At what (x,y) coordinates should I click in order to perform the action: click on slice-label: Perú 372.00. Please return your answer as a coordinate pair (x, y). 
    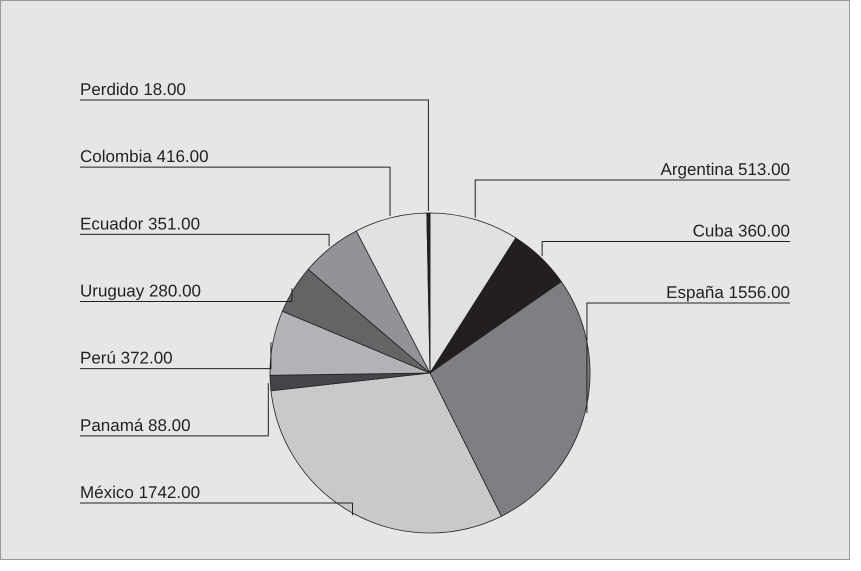
    Looking at the image, I should click on (126, 358).